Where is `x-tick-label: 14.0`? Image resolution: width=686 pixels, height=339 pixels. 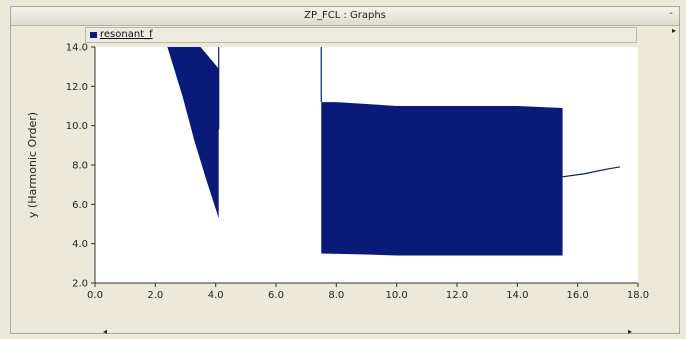 x-tick-label: 14.0 is located at coordinates (517, 295).